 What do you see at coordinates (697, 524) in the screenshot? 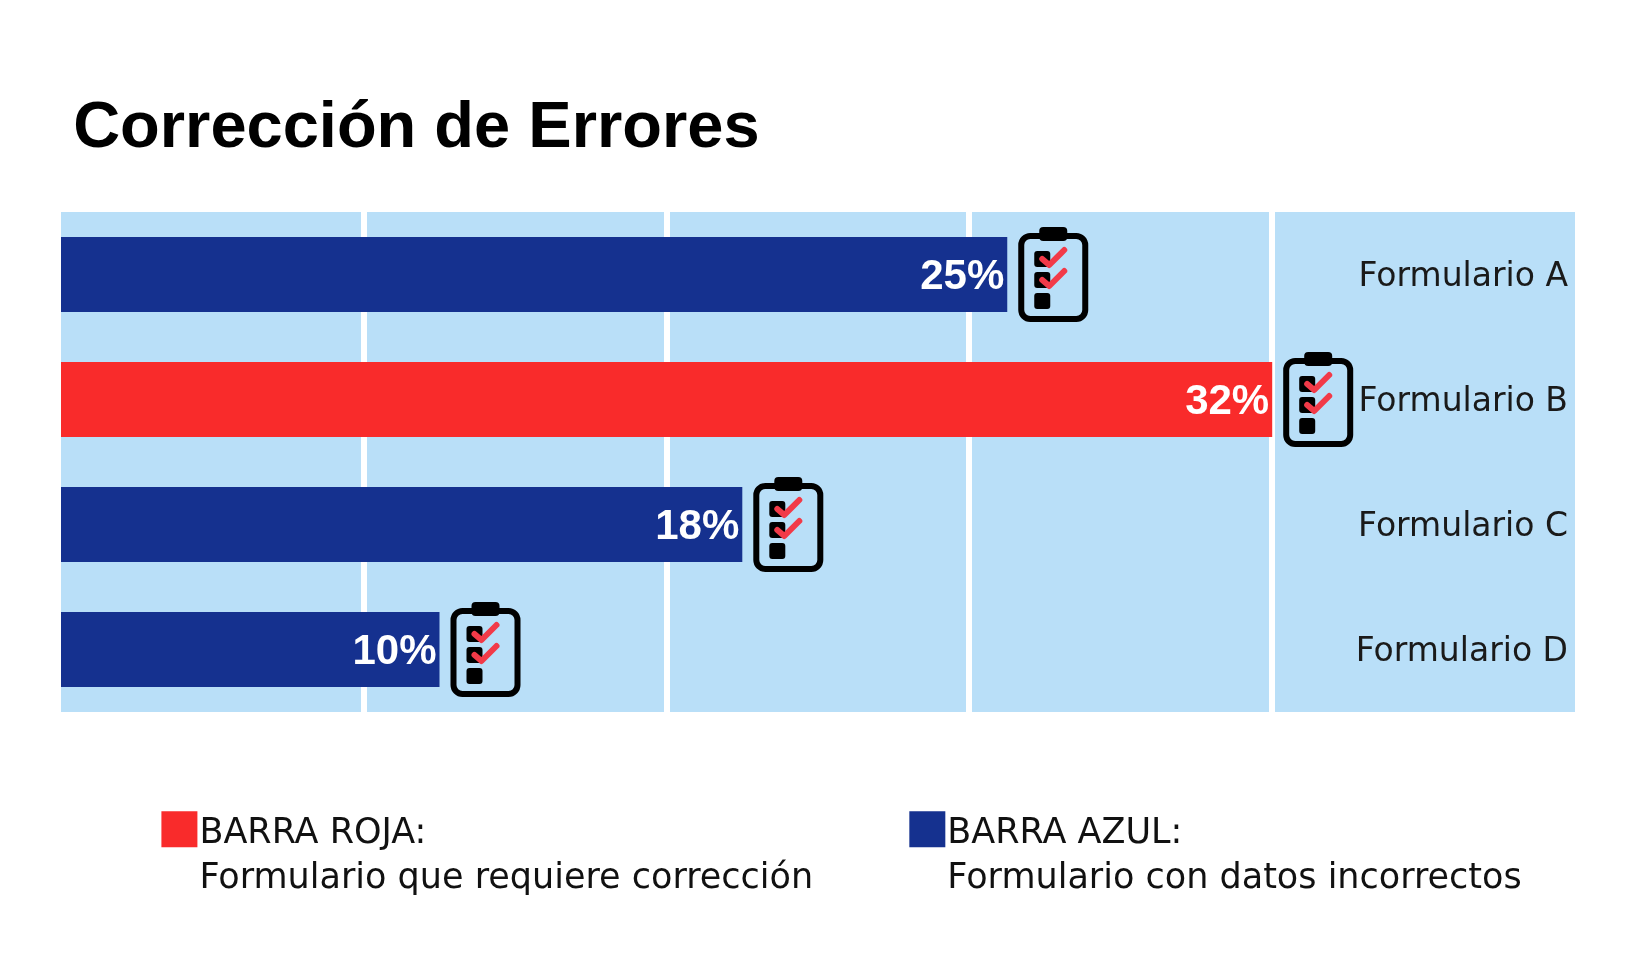
I see `data-label: 18%` at bounding box center [697, 524].